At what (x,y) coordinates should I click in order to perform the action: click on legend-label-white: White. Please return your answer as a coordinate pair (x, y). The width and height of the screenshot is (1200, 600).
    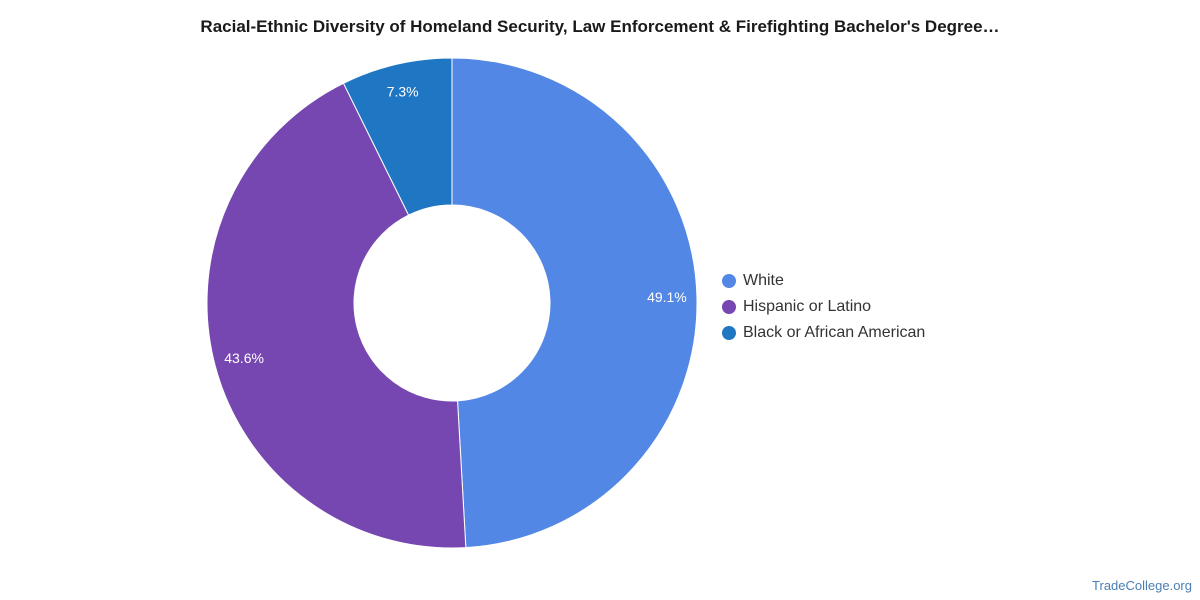
    Looking at the image, I should click on (763, 280).